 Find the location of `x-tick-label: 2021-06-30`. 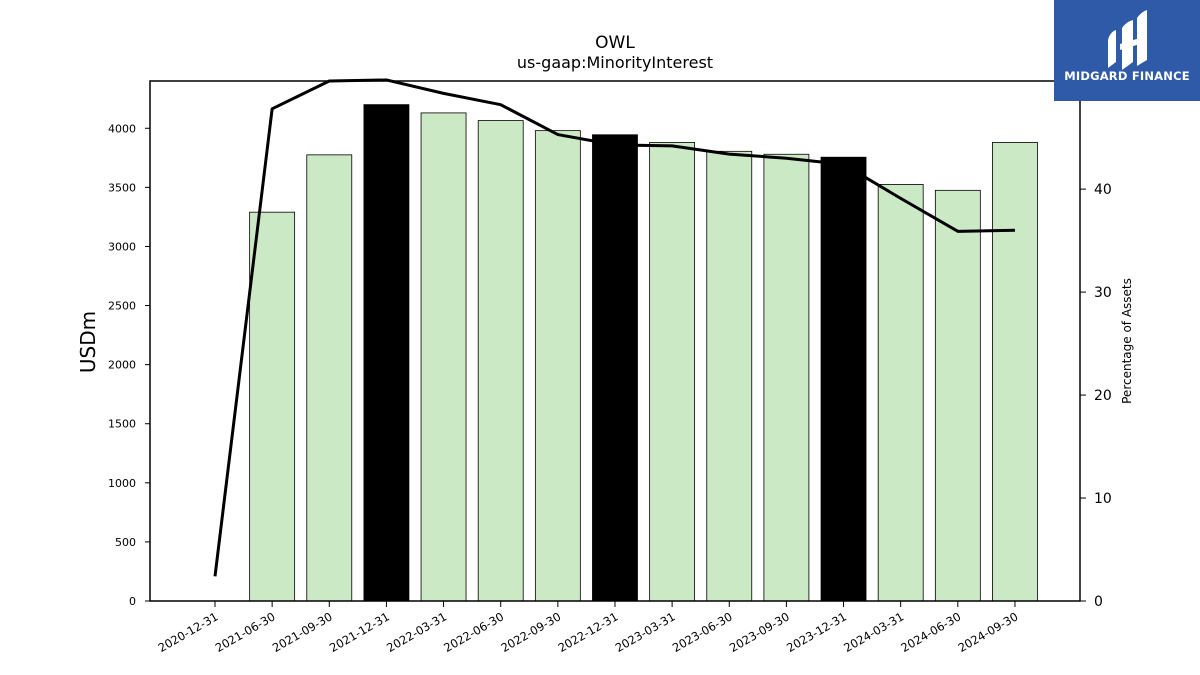

x-tick-label: 2021-06-30 is located at coordinates (245, 632).